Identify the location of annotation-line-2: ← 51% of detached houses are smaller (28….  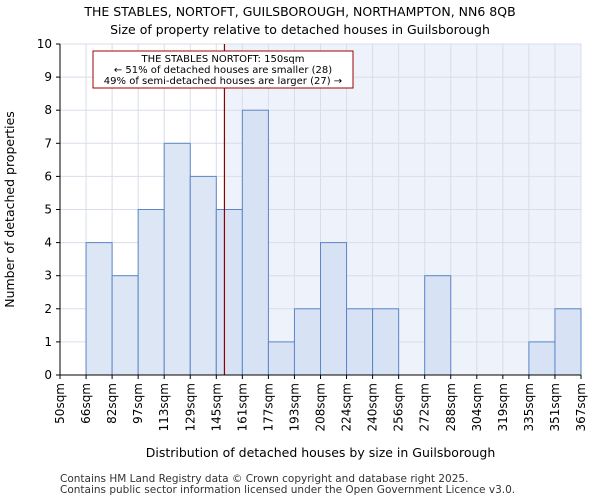
(223, 70).